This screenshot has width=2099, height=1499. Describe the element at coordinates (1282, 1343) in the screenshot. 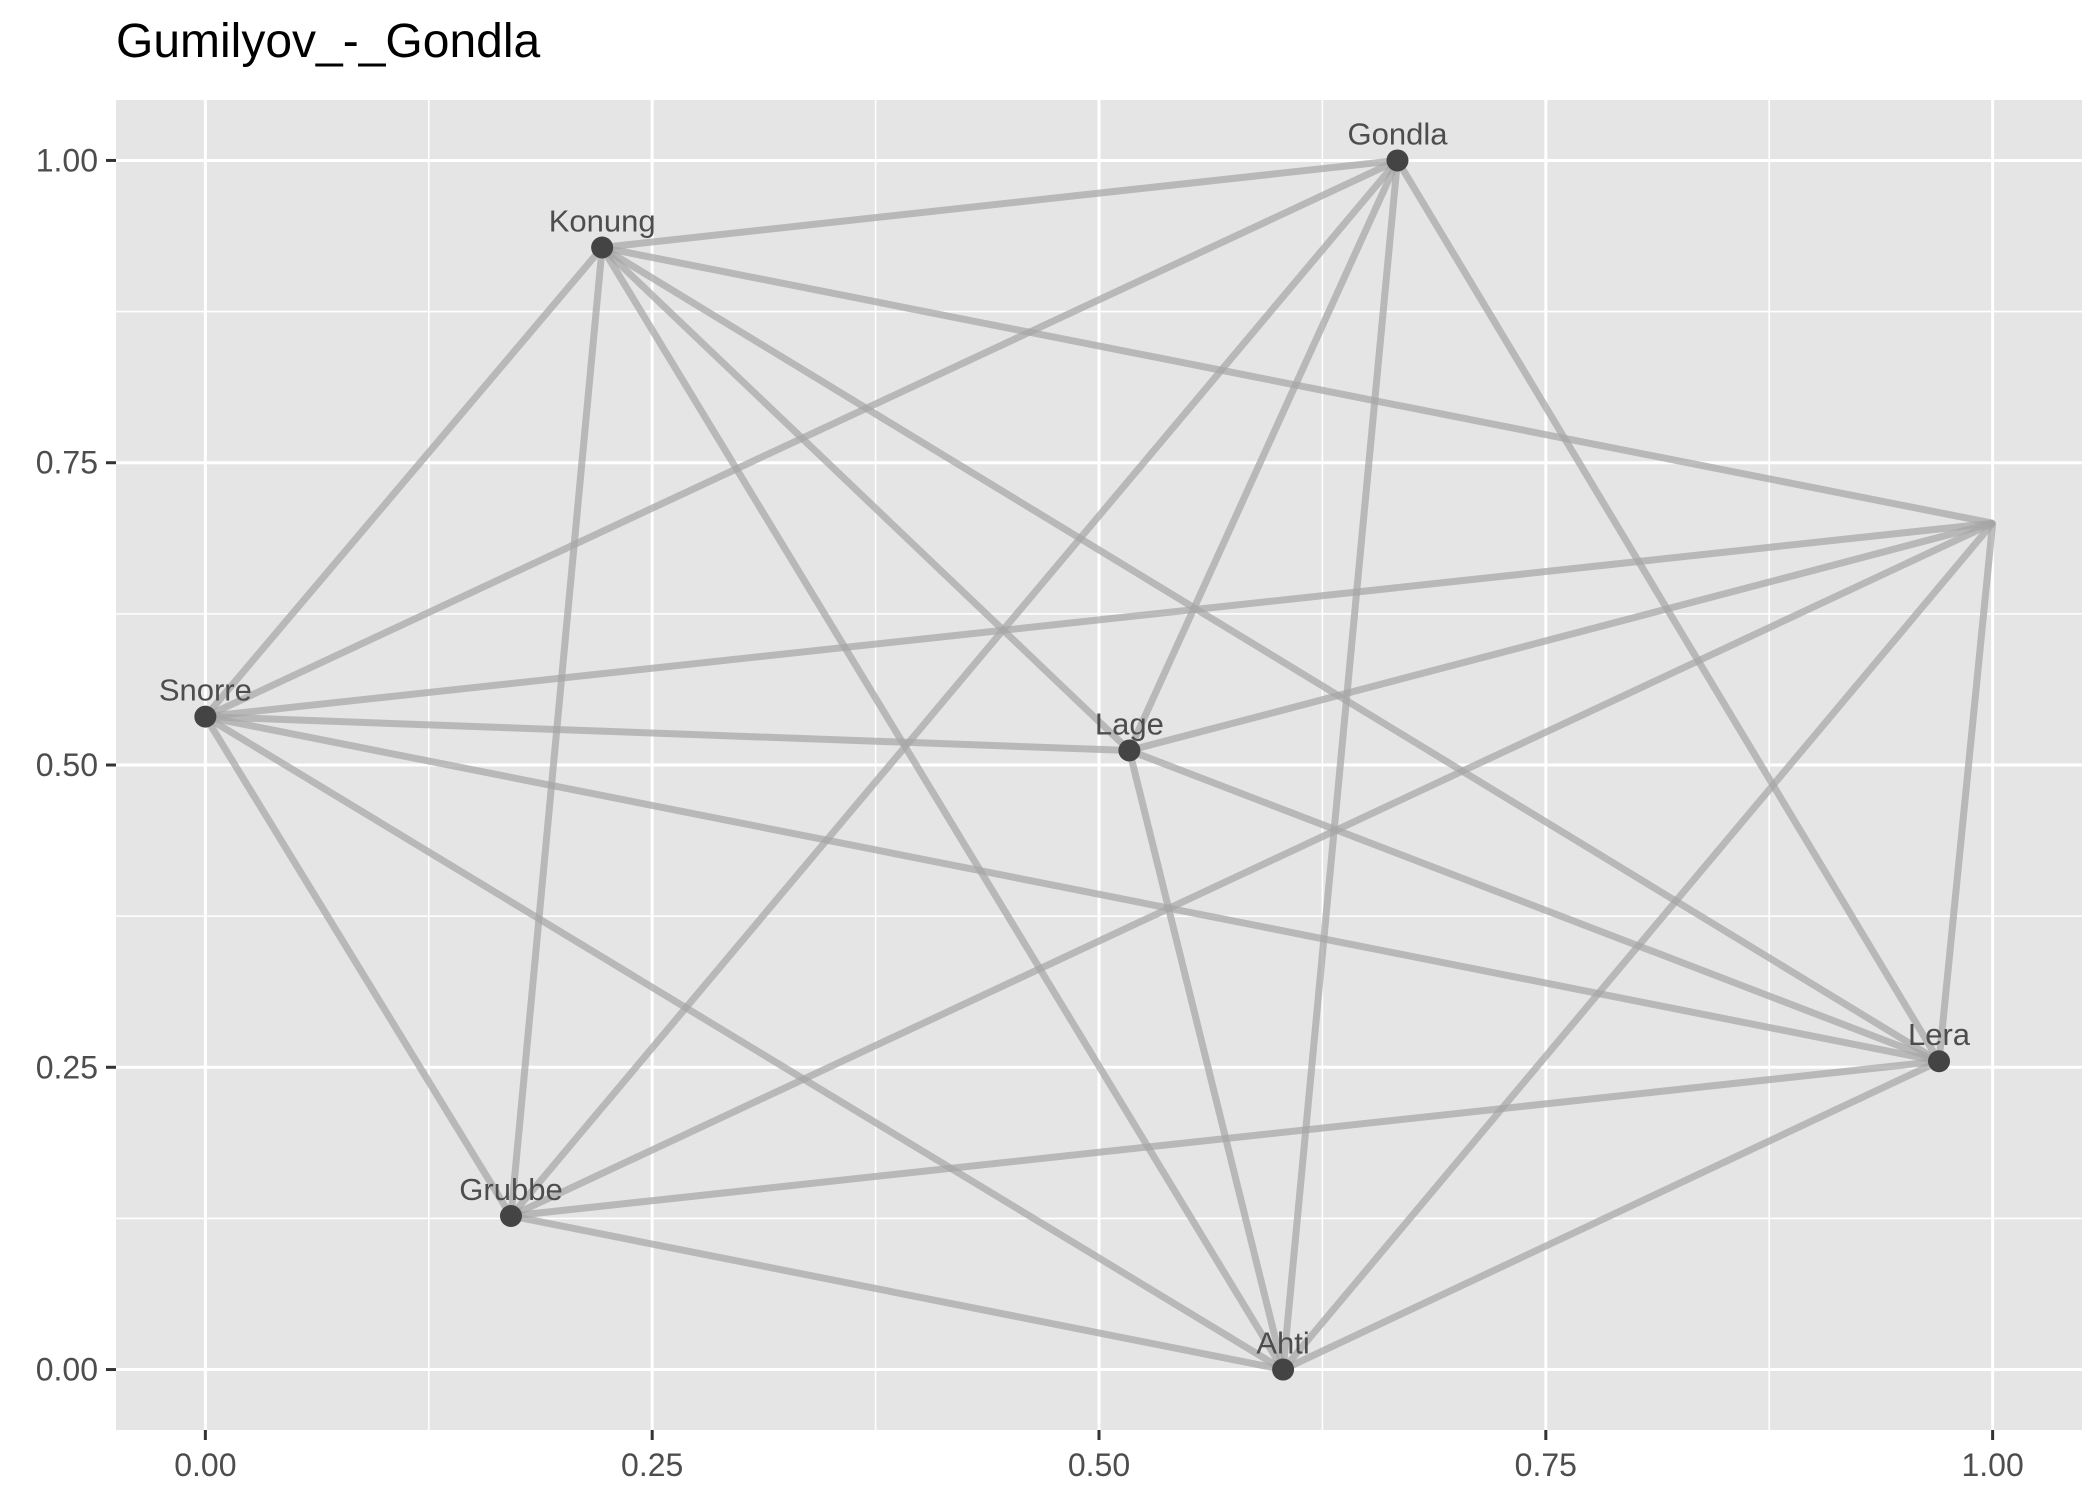

I see `node-label: Ahti` at that location.